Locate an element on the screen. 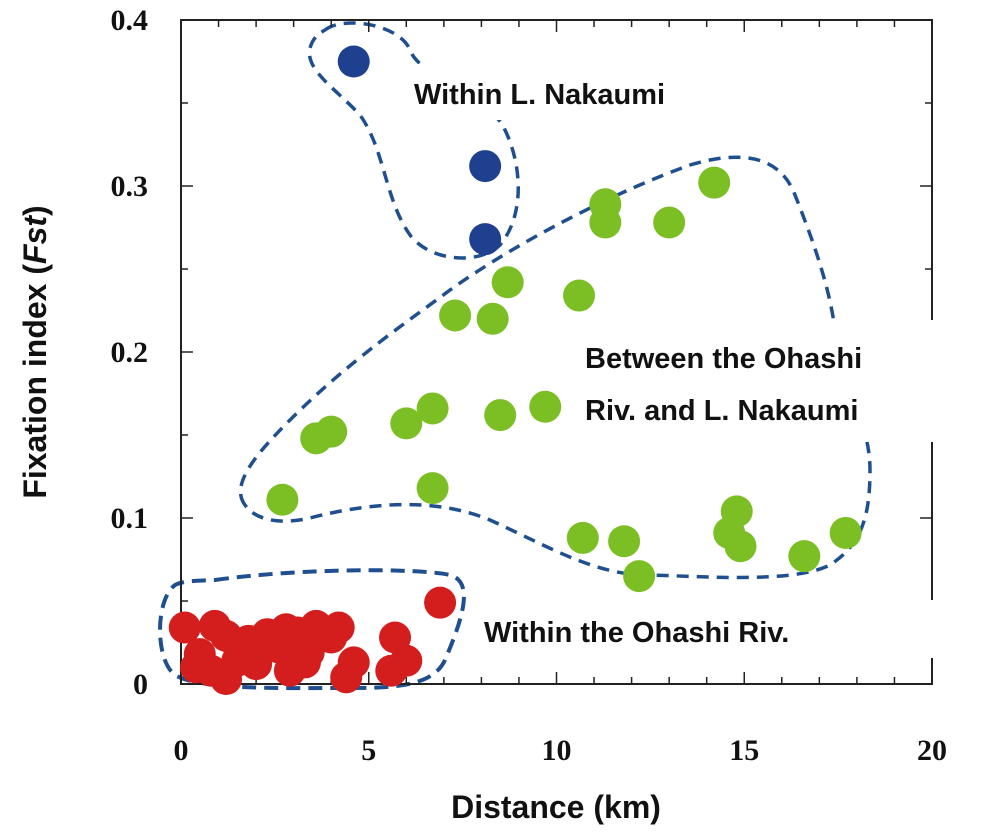 The image size is (996, 835). x-tick-label: 10 is located at coordinates (557, 750).